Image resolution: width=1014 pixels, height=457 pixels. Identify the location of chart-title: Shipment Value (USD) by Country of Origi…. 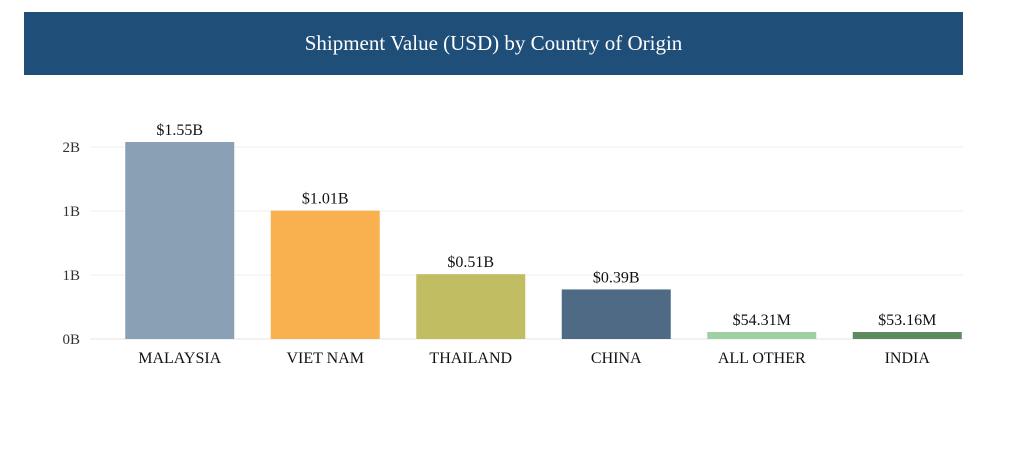
(493, 43).